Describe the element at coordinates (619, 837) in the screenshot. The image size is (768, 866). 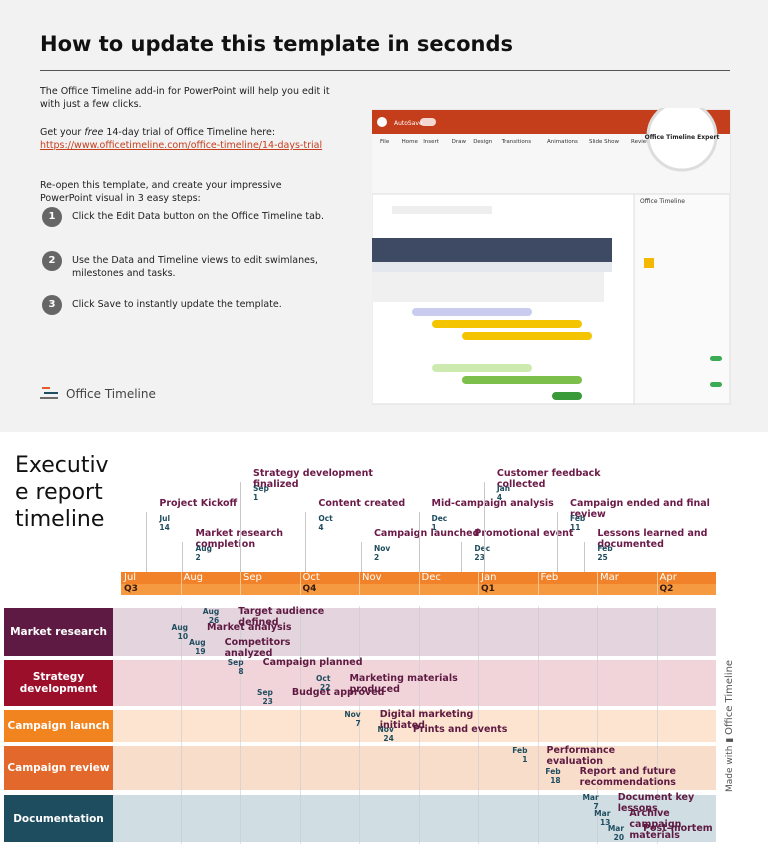
I see `item-day: 20` at that location.